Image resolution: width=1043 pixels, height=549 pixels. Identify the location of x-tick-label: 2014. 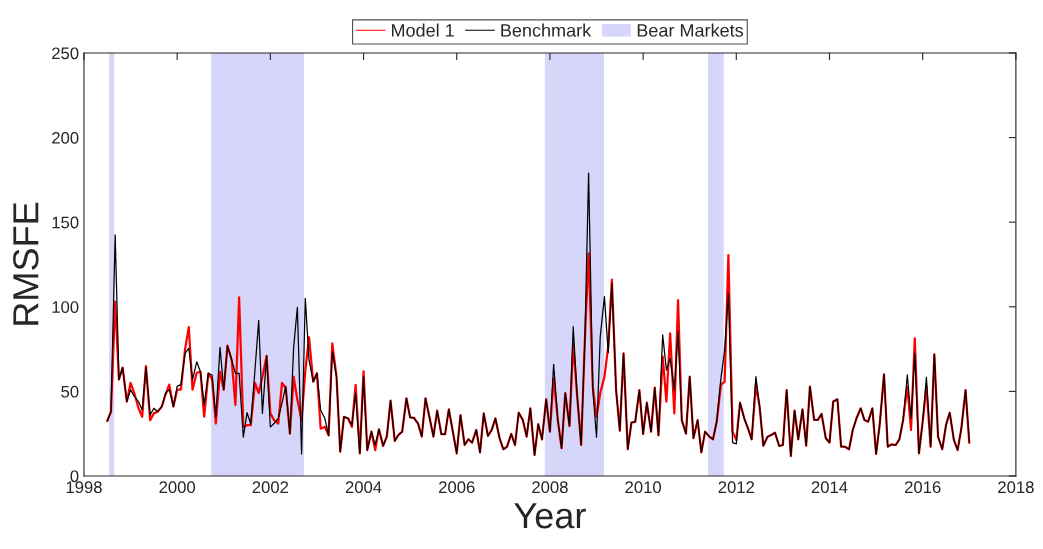
(829, 487).